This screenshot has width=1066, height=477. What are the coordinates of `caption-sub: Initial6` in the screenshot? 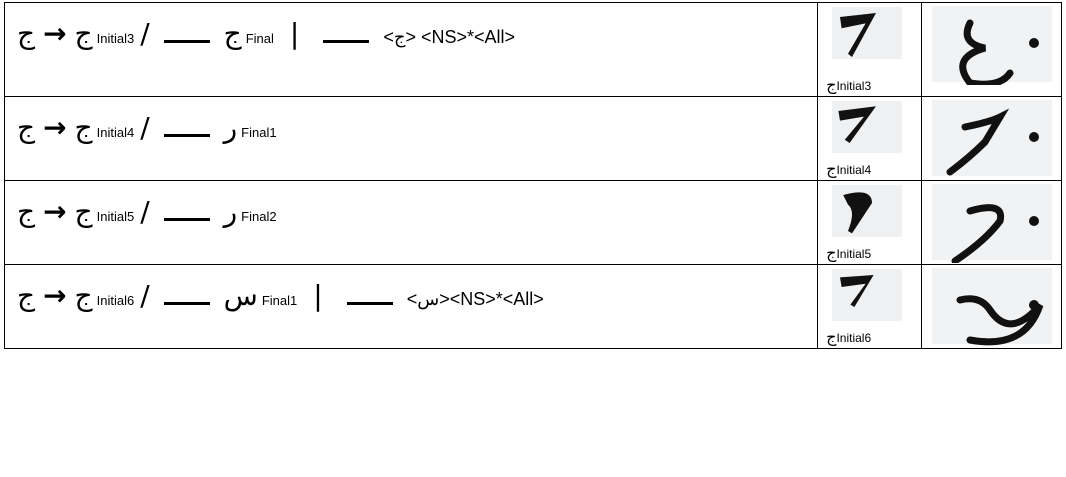 It's located at (854, 338).